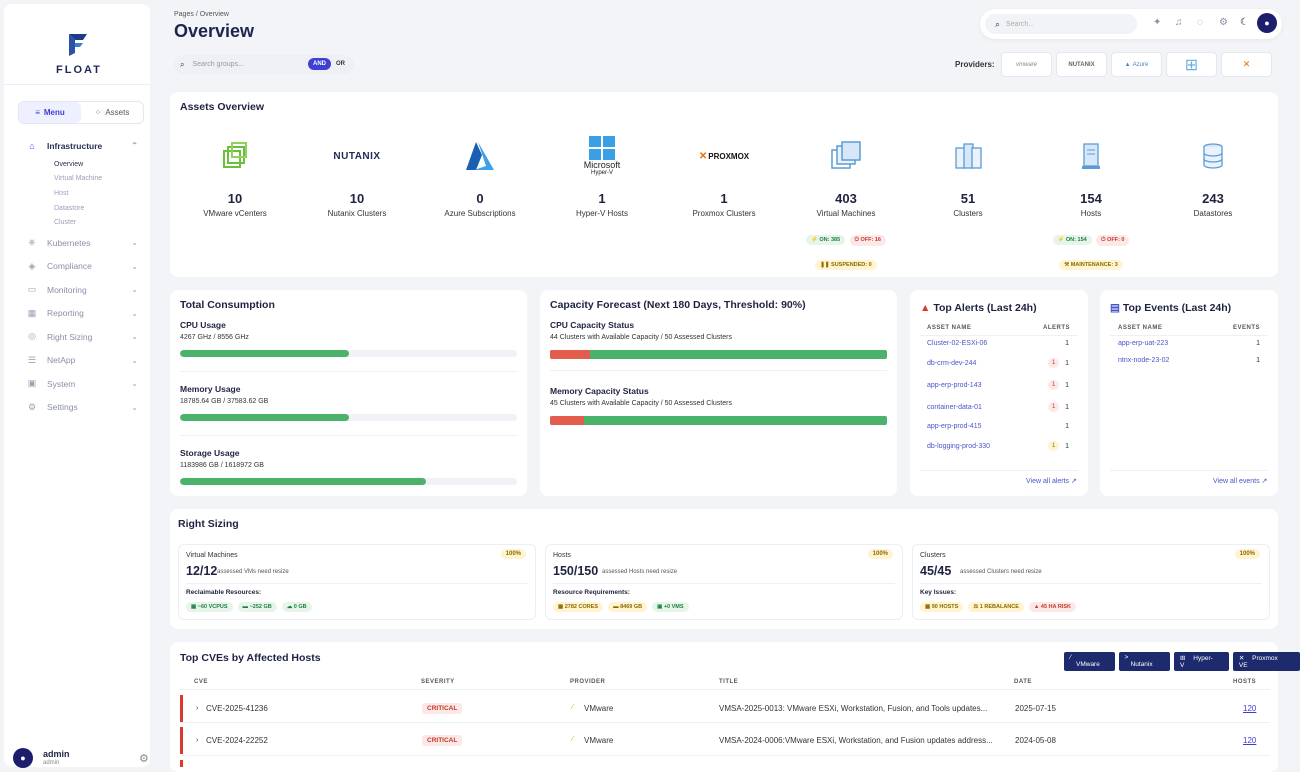  Describe the element at coordinates (1052, 607) in the screenshot. I see `chip: ▲ 45 HA RISK` at that location.